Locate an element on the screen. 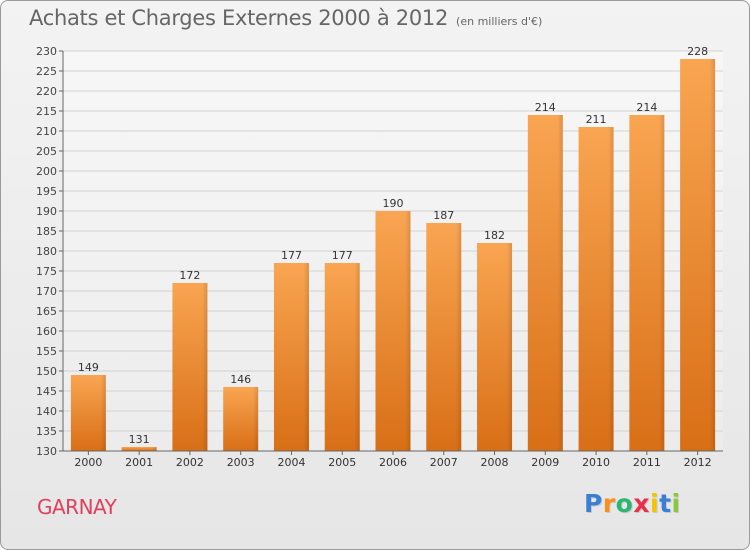  bar-value-label: 190 is located at coordinates (393, 203).